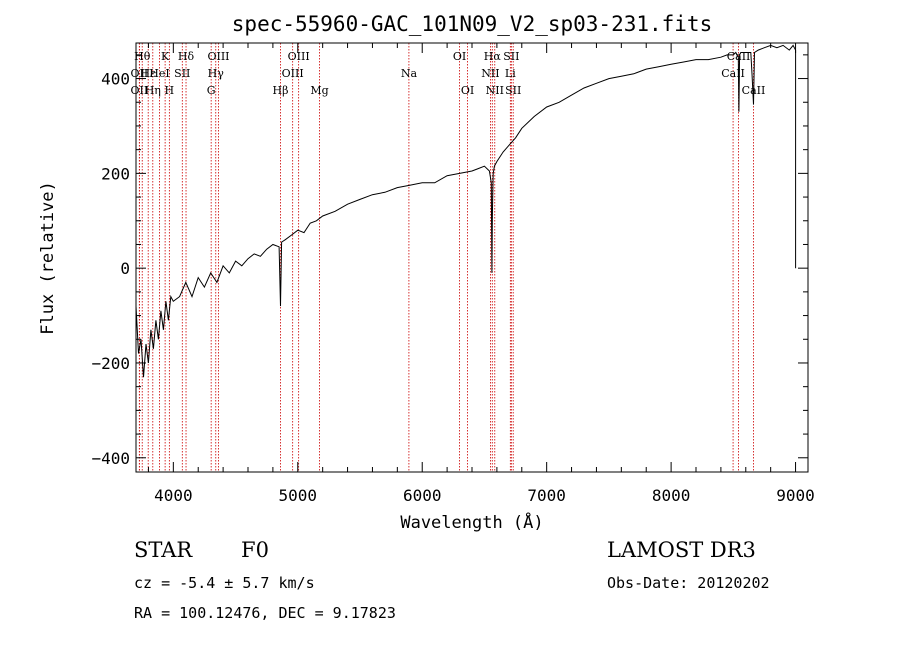 The image size is (900, 649). I want to click on y-tick-label: 200, so click(115, 173).